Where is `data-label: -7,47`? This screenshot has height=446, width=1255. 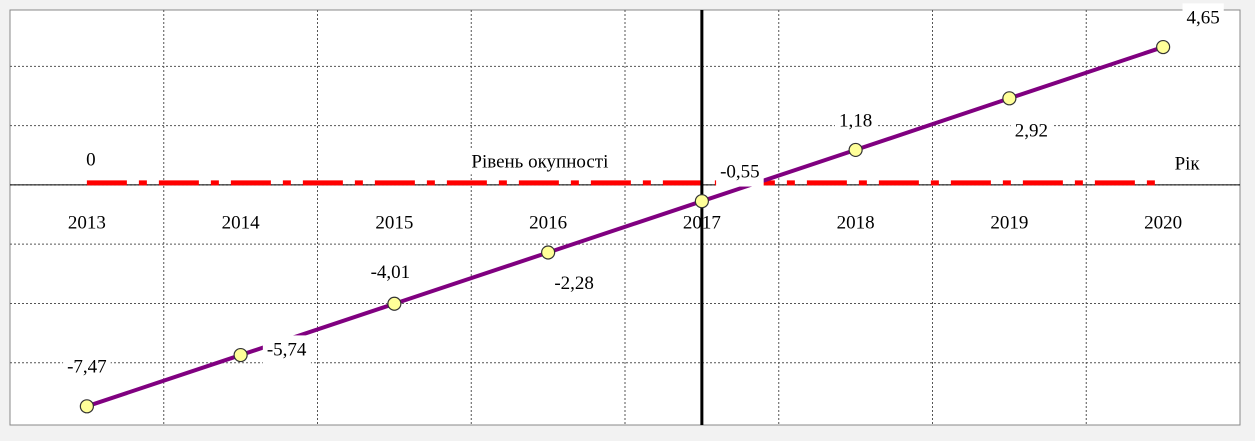
data-label: -7,47 is located at coordinates (87, 367).